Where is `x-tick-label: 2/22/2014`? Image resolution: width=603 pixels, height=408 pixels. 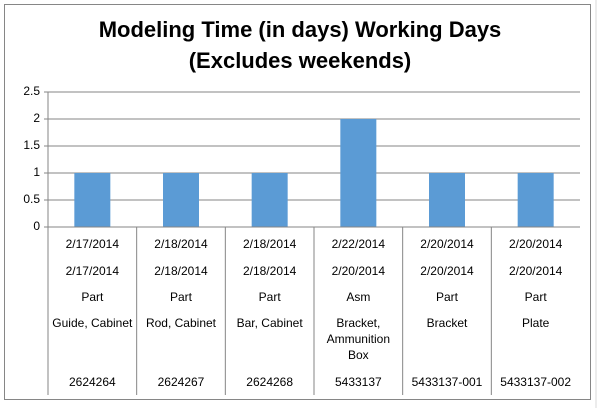 x-tick-label: 2/22/2014 is located at coordinates (358, 243).